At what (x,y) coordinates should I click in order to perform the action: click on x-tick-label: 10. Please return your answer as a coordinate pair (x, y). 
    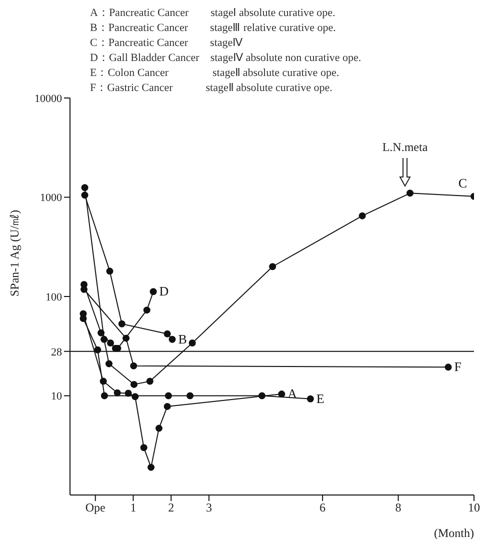
    Looking at the image, I should click on (474, 507).